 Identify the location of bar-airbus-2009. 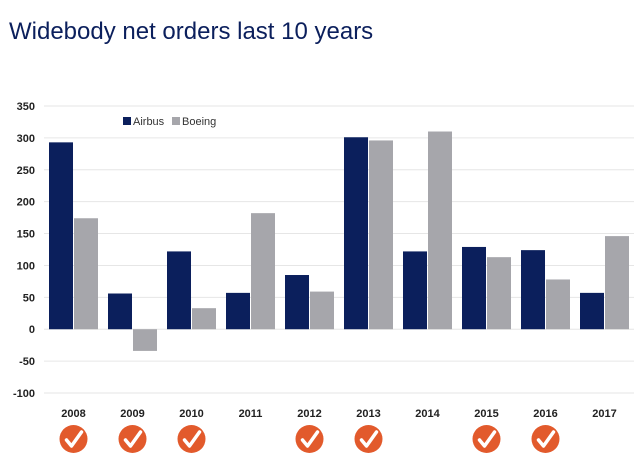
(120, 311).